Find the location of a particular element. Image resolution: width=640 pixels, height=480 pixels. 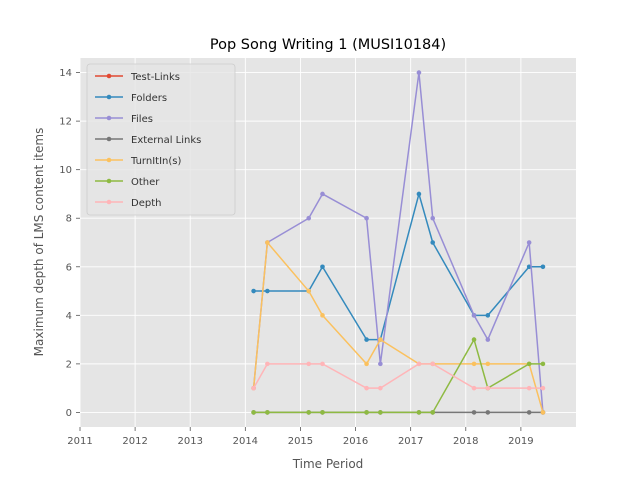

legend-label: Other is located at coordinates (145, 182).